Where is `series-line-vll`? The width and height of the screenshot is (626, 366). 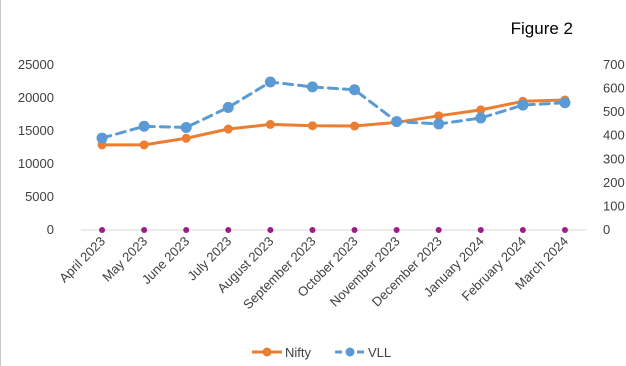
series-line-vll is located at coordinates (333, 110).